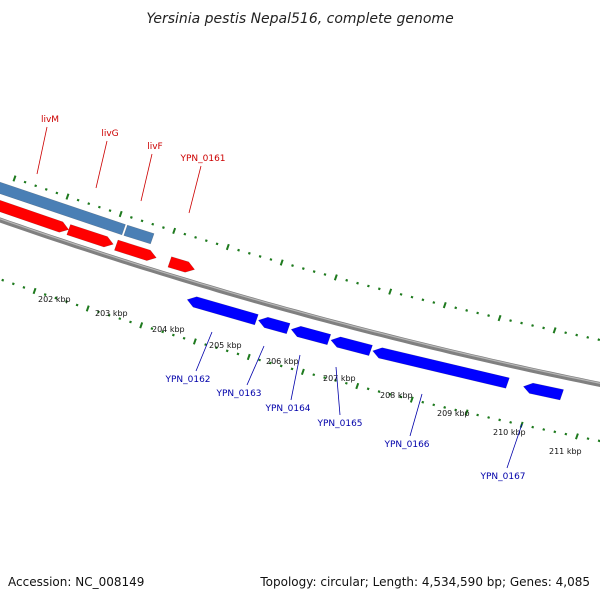 The height and width of the screenshot is (600, 600). I want to click on leader-line-livG, so click(101, 164).